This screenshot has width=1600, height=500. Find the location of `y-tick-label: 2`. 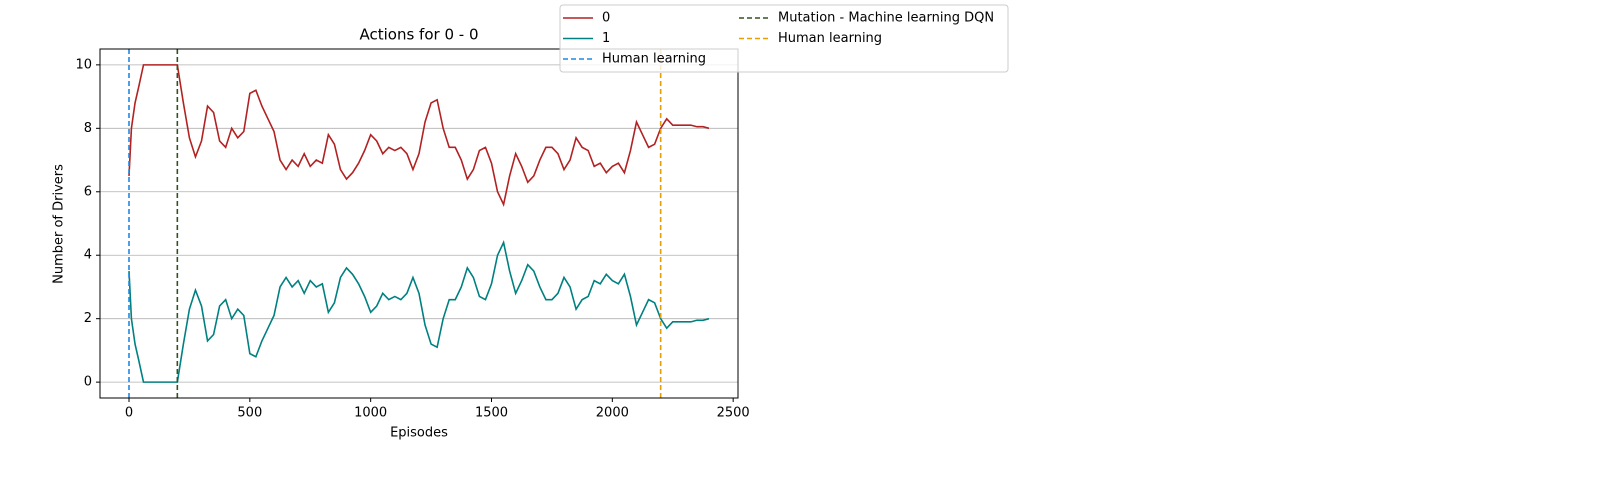

y-tick-label: 2 is located at coordinates (88, 318).